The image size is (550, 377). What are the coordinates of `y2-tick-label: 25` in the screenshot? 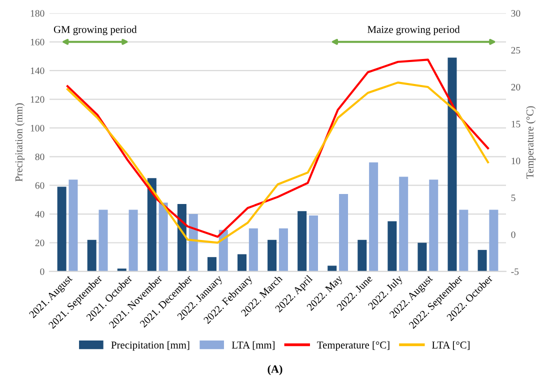 It's located at (515, 50).